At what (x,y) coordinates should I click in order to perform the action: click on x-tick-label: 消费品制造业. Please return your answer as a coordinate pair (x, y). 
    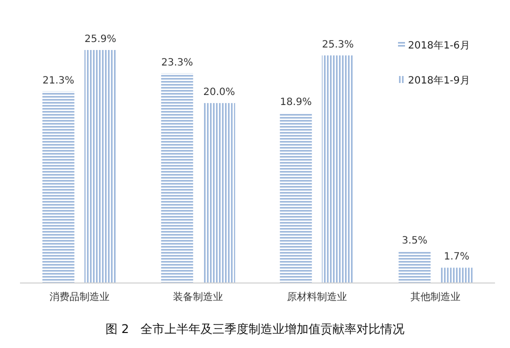
    Looking at the image, I should click on (79, 297).